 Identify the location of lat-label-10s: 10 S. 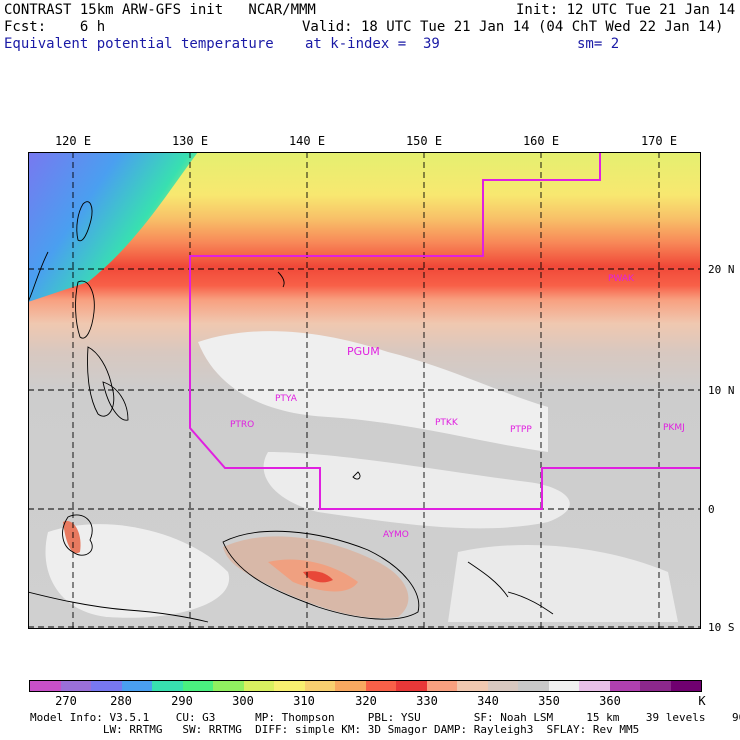
(721, 627).